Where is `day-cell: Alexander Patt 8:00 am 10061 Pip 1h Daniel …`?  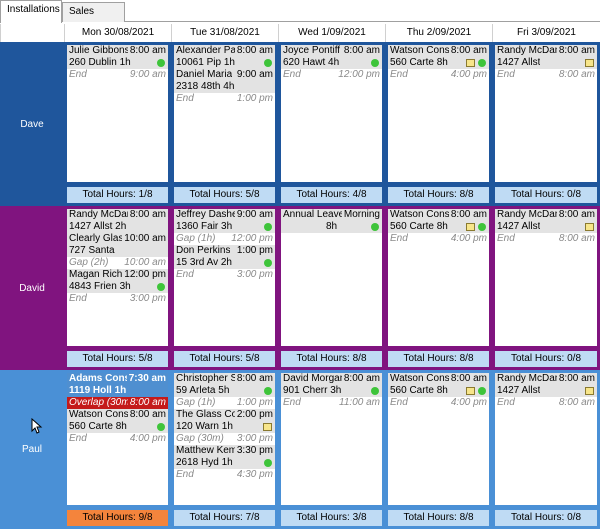 day-cell: Alexander Patt 8:00 am 10061 Pip 1h Daniel … is located at coordinates (224, 124).